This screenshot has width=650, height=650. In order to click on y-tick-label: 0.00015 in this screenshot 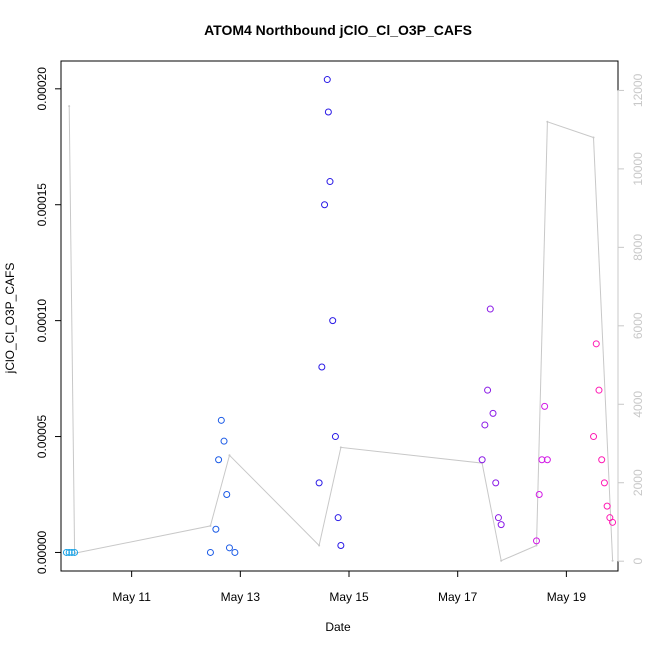, I will do `click(42, 205)`.